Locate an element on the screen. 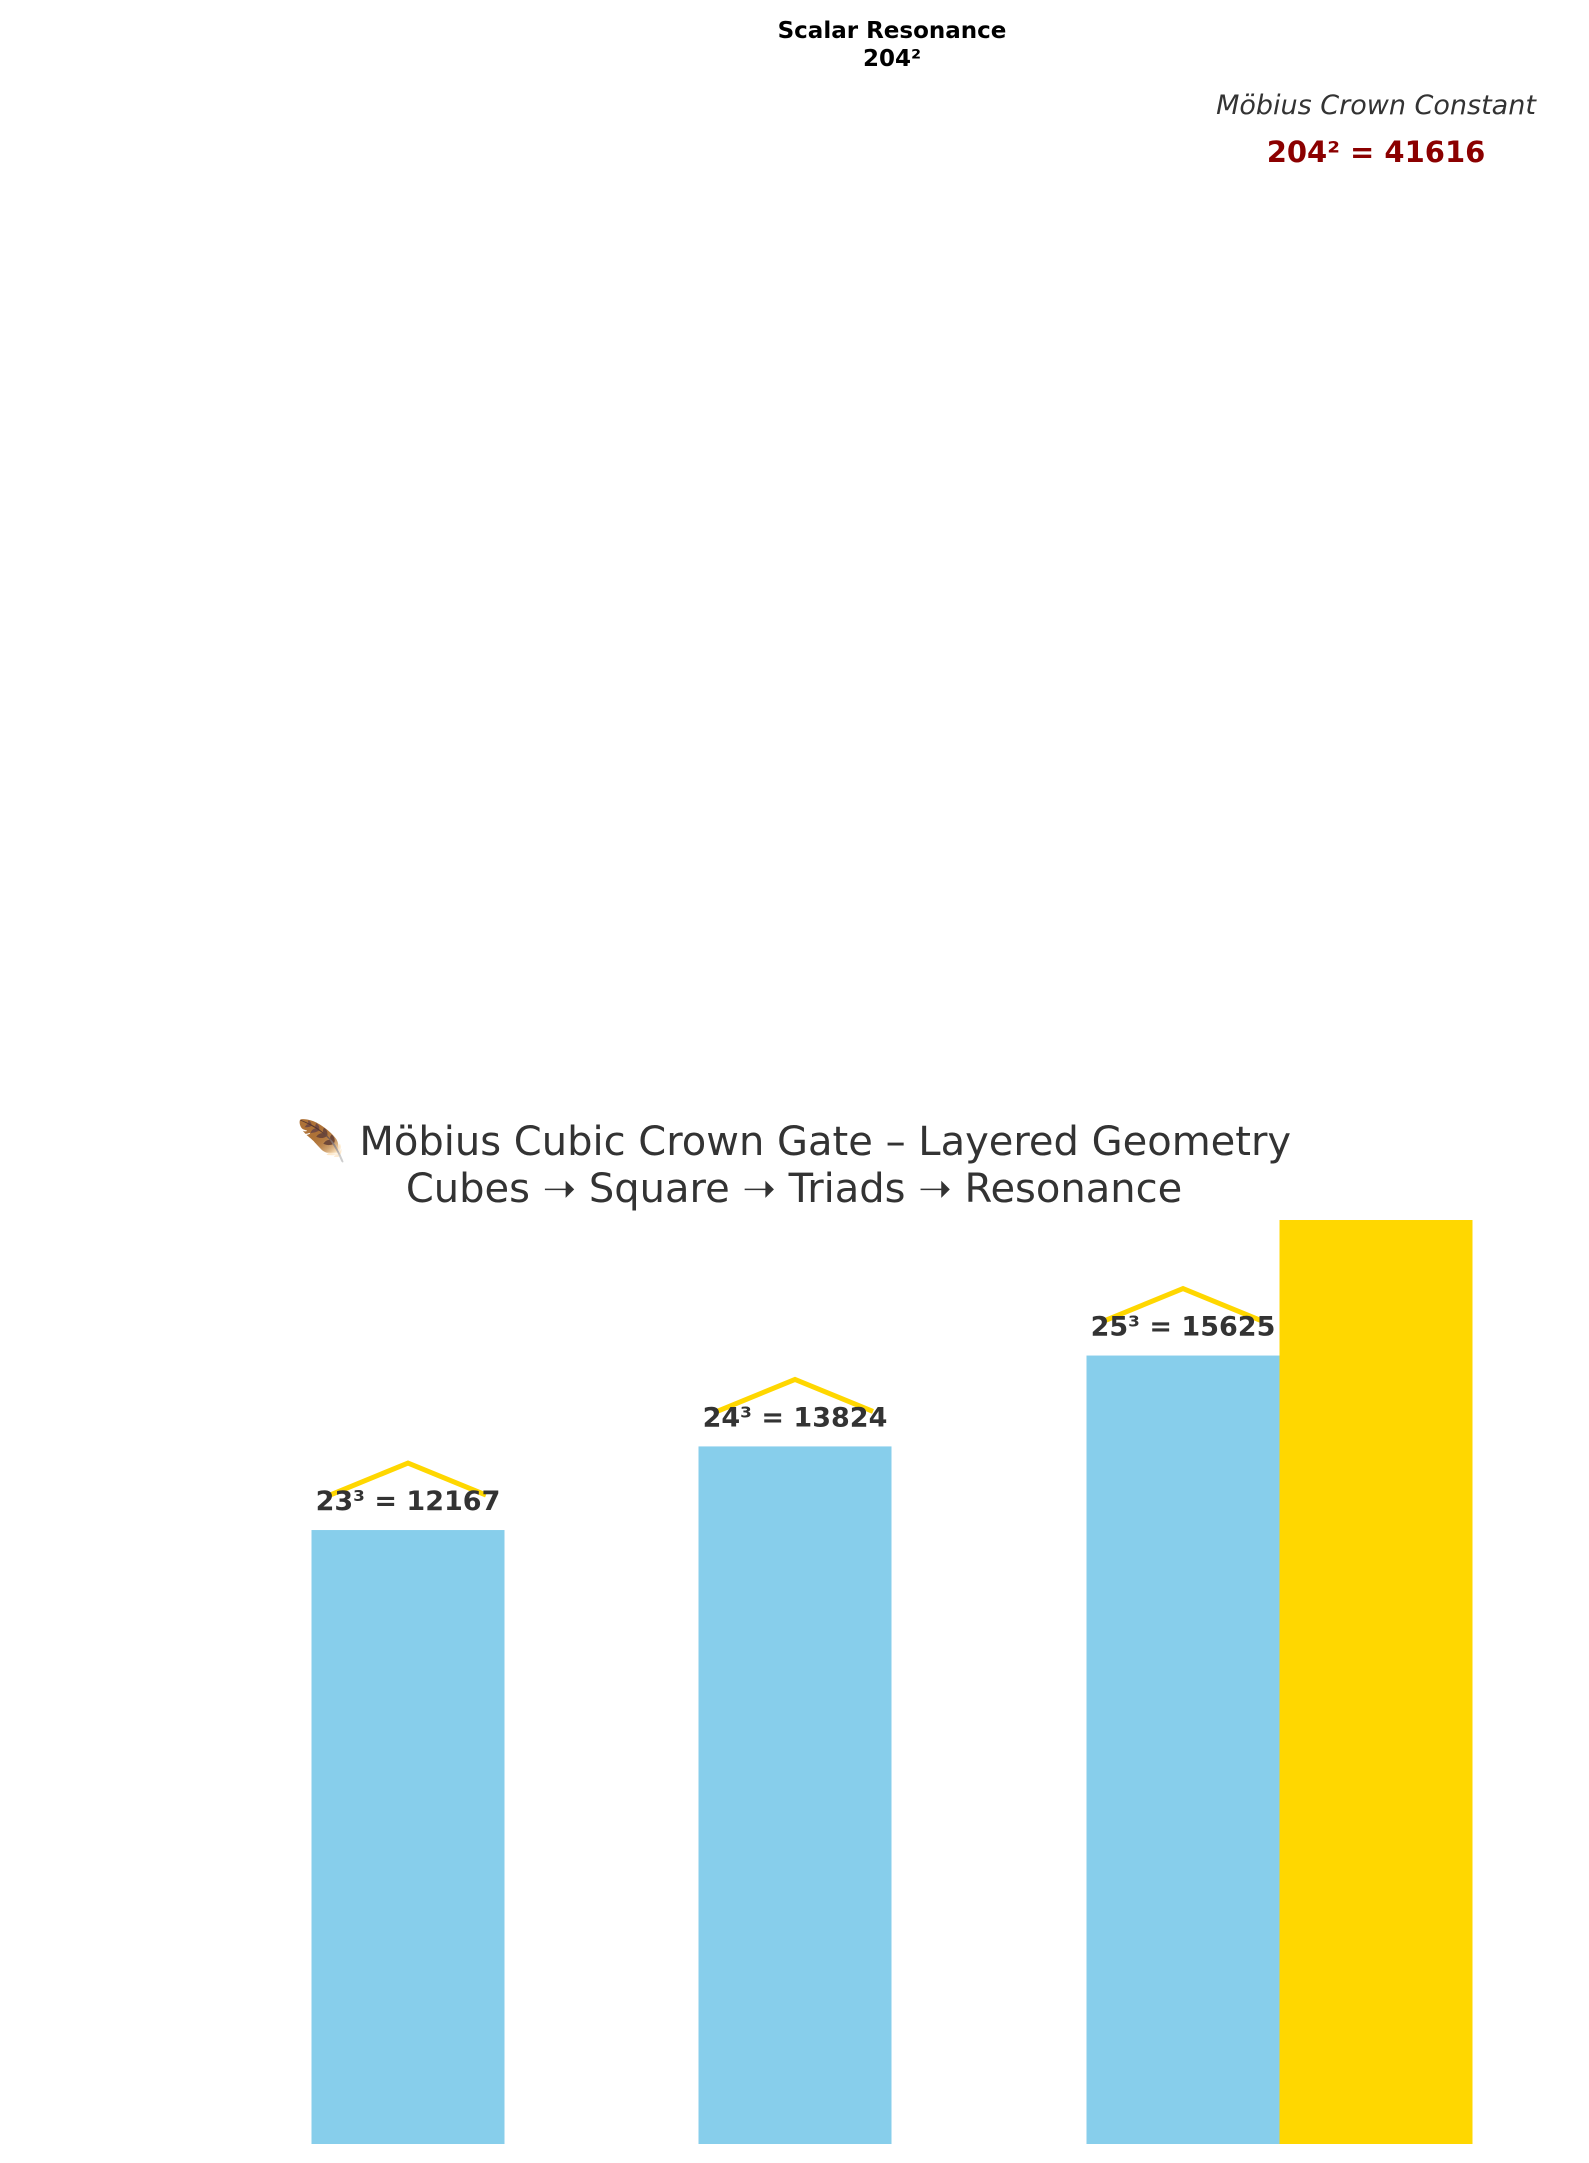 This screenshot has width=1589, height=2163. bar-label-3: 25³ = 15625 is located at coordinates (1183, 1327).